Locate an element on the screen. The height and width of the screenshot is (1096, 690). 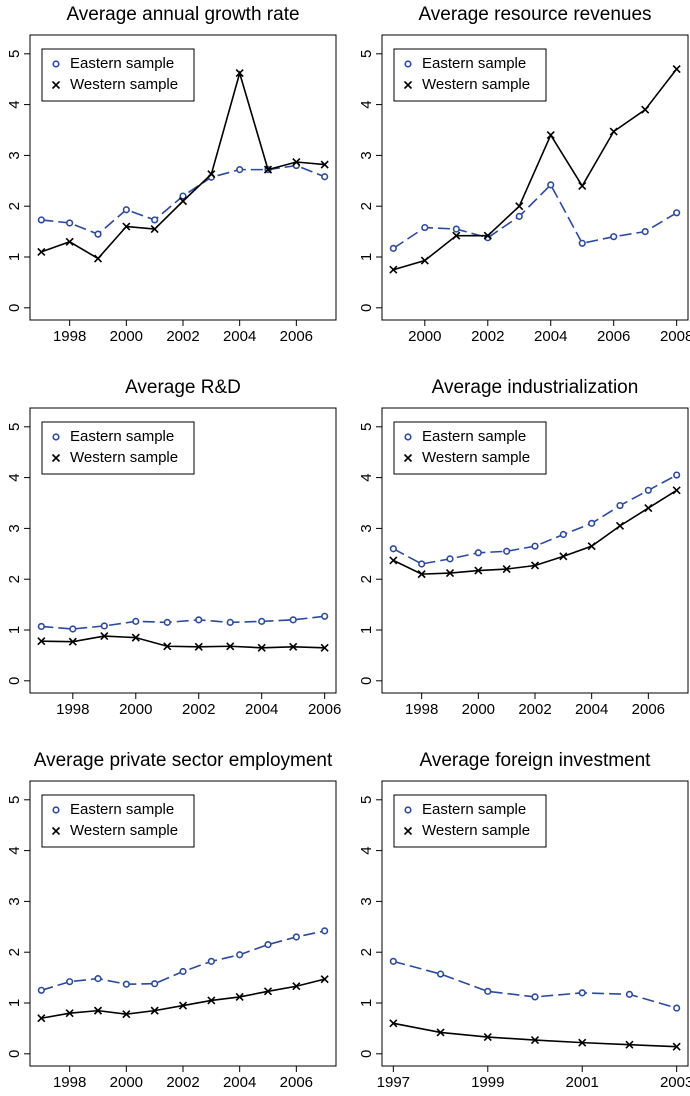
chart-title: Average resource revenues is located at coordinates (534, 14).